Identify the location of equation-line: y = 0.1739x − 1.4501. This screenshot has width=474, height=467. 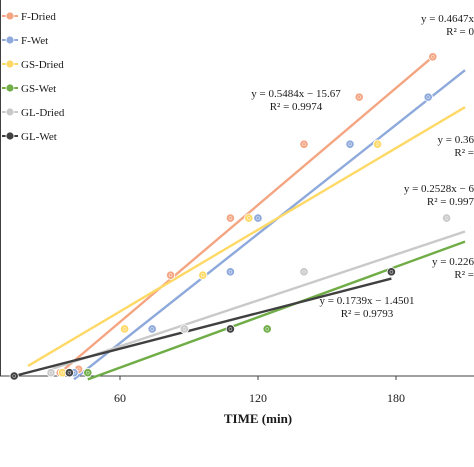
(367, 301).